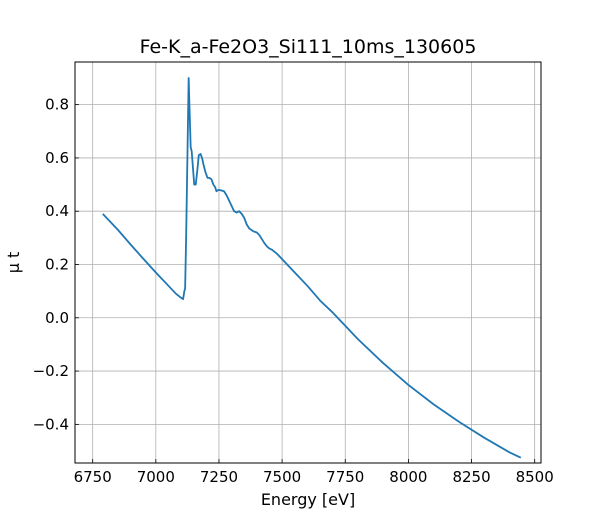  Describe the element at coordinates (57, 105) in the screenshot. I see `y-tick-label: 0.8` at that location.